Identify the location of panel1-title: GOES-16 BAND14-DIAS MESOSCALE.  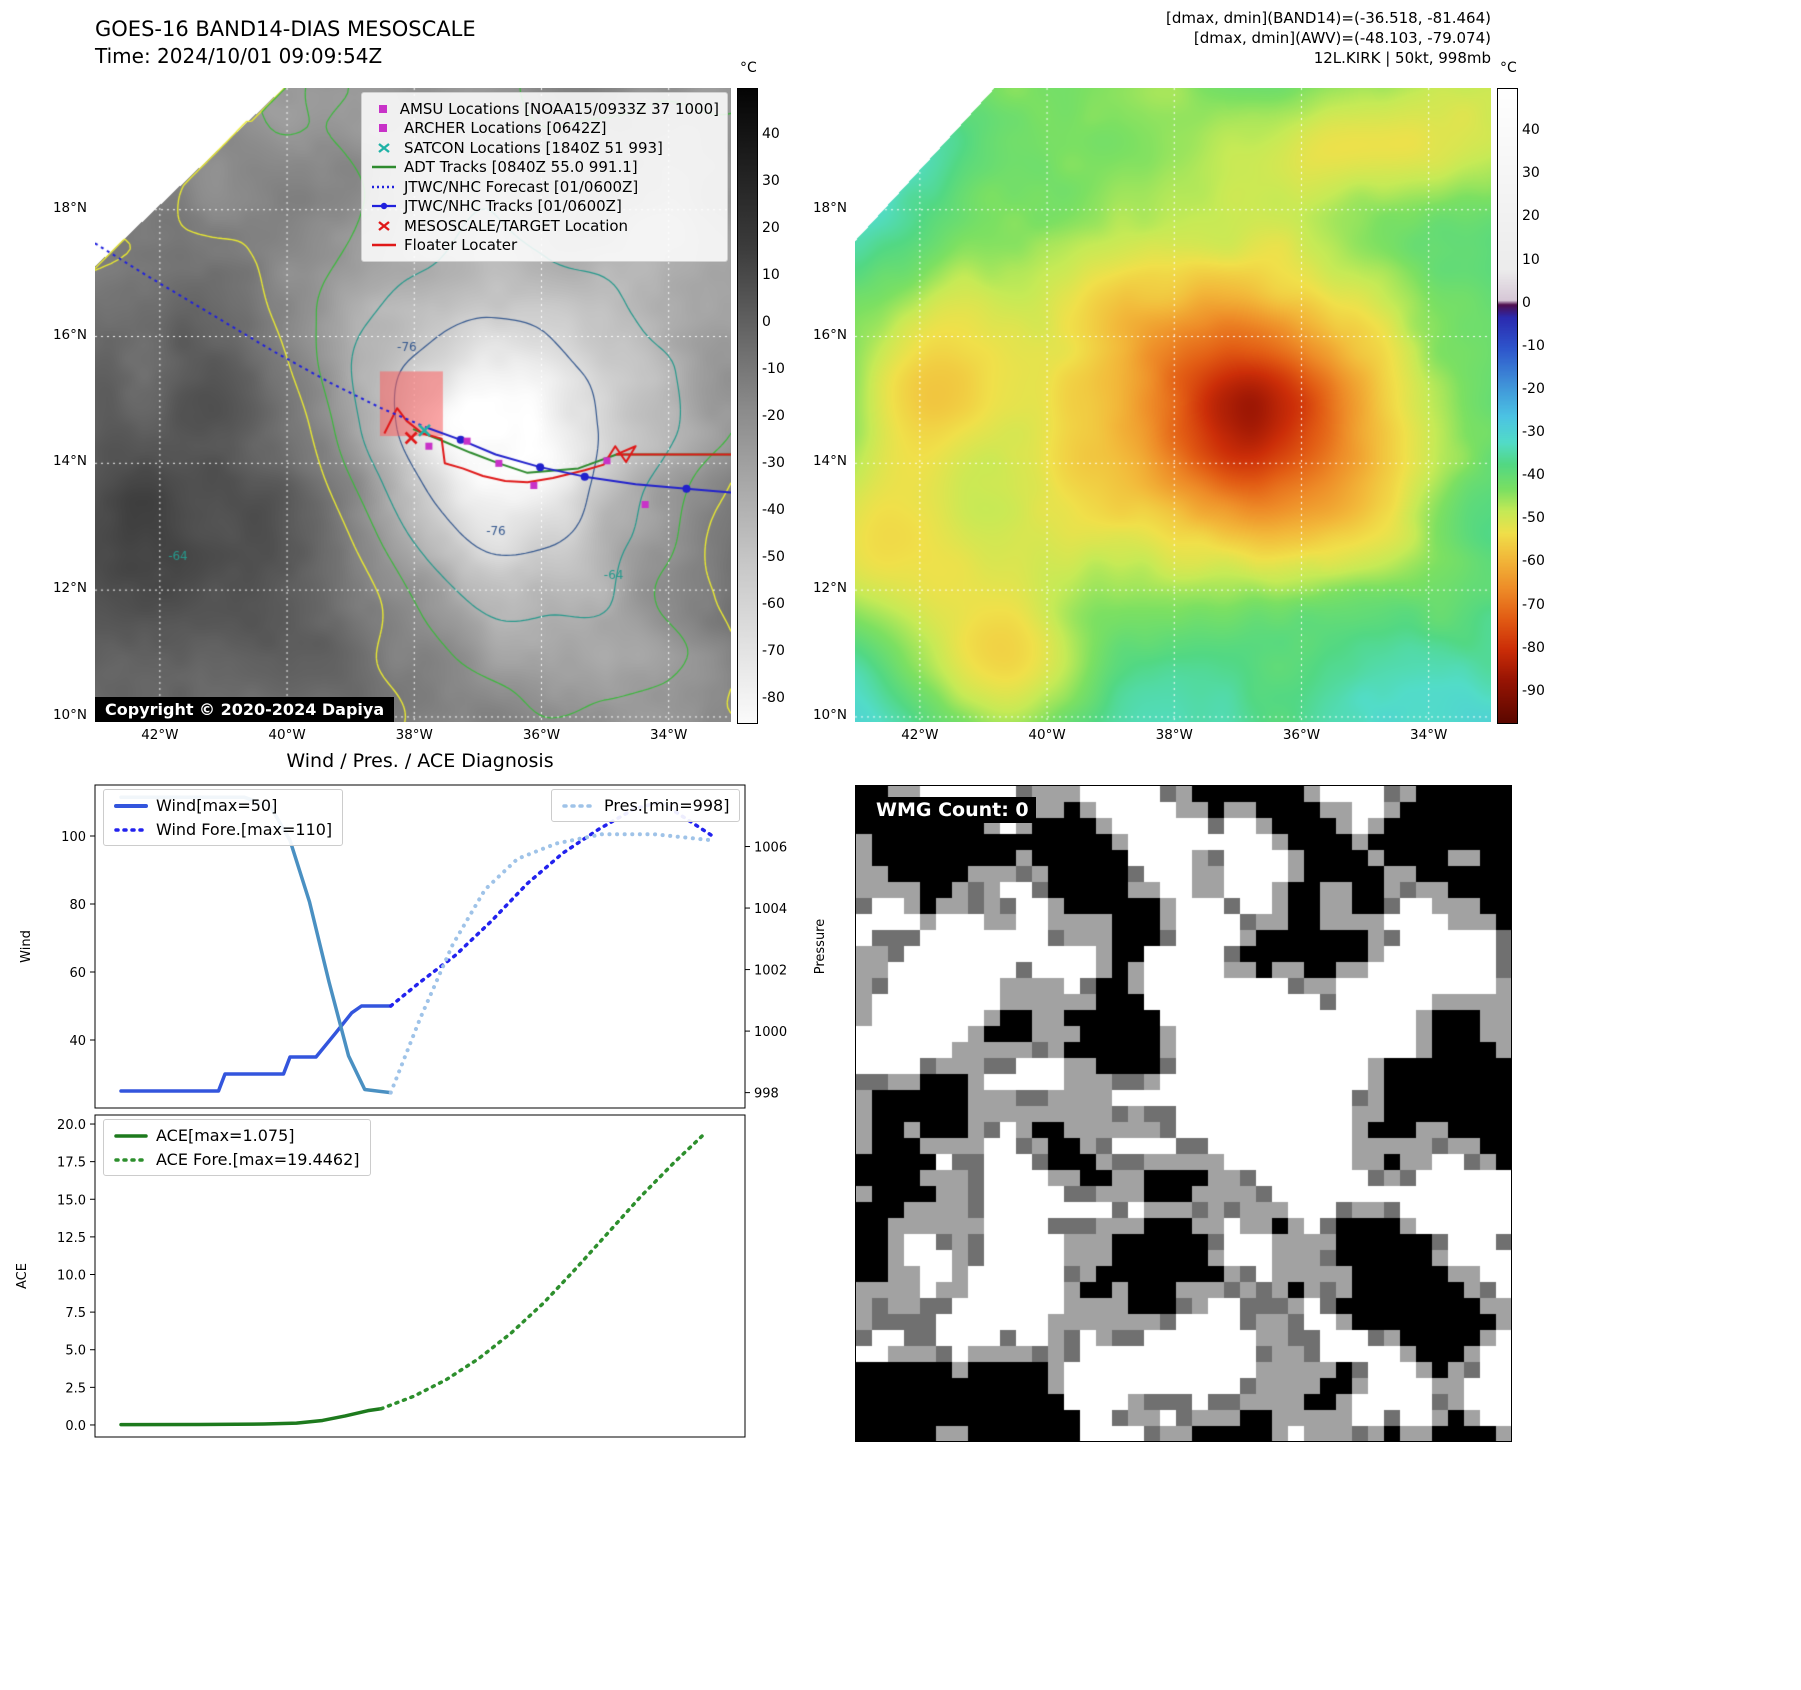
(285, 29).